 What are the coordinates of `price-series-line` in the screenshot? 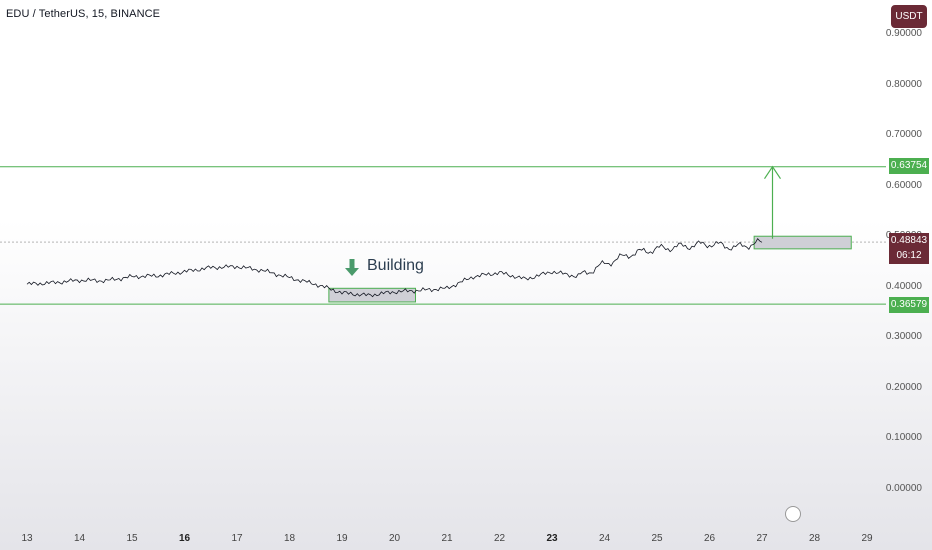 It's located at (394, 267).